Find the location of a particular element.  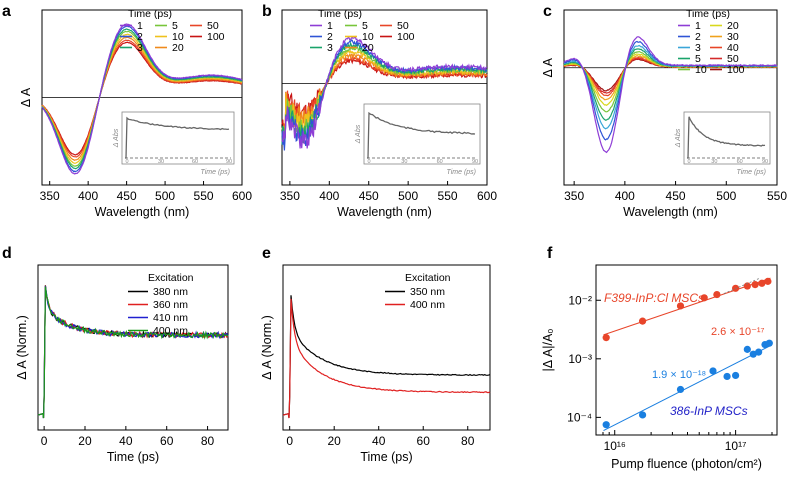

y-tick-label: 10⁻² is located at coordinates (580, 300).